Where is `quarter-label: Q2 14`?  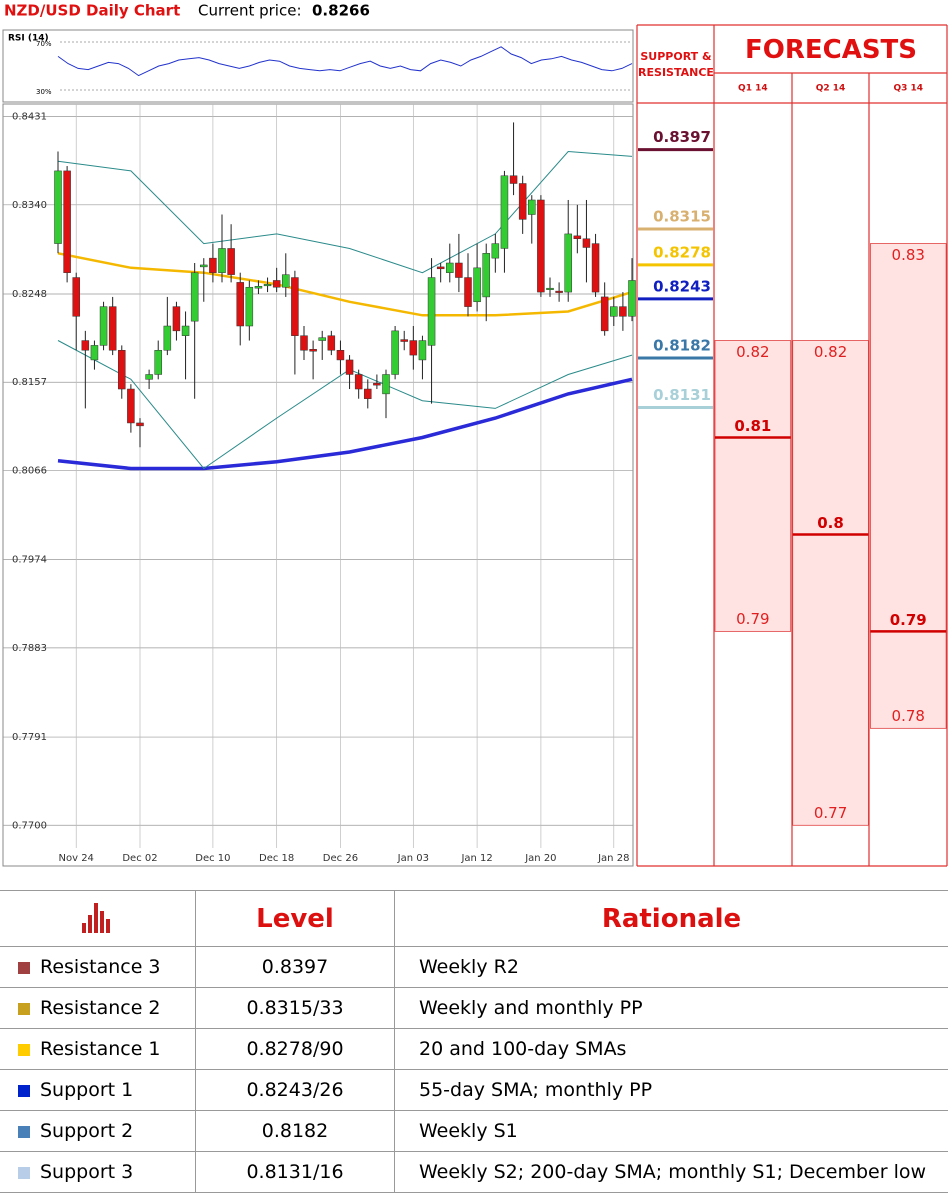 quarter-label: Q2 14 is located at coordinates (831, 89).